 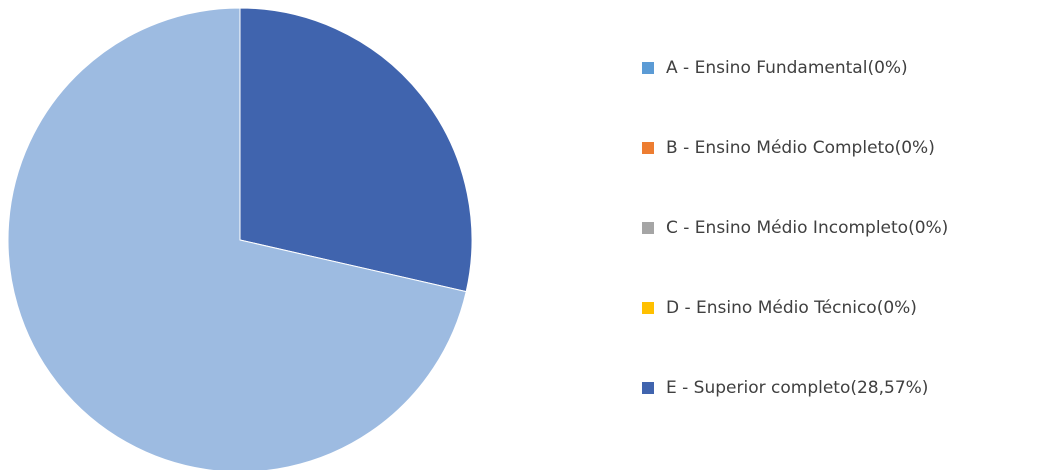 What do you see at coordinates (797, 388) in the screenshot?
I see `legend-label: E - Superior completo(28,57%)` at bounding box center [797, 388].